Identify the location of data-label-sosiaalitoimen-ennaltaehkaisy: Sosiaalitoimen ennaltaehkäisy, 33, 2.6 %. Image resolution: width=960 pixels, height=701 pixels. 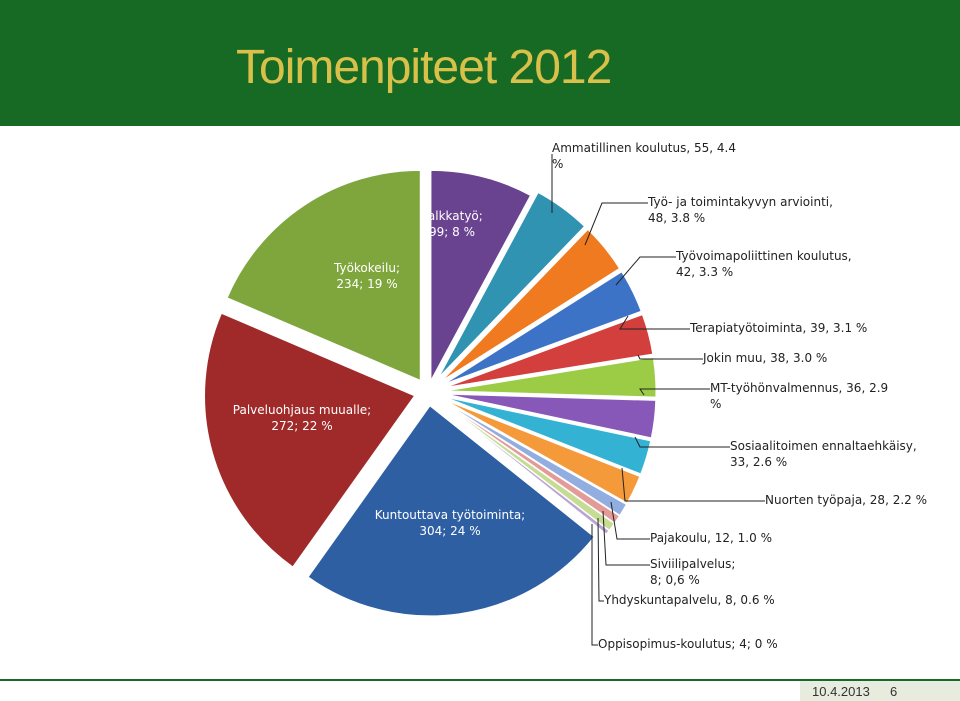
(823, 454).